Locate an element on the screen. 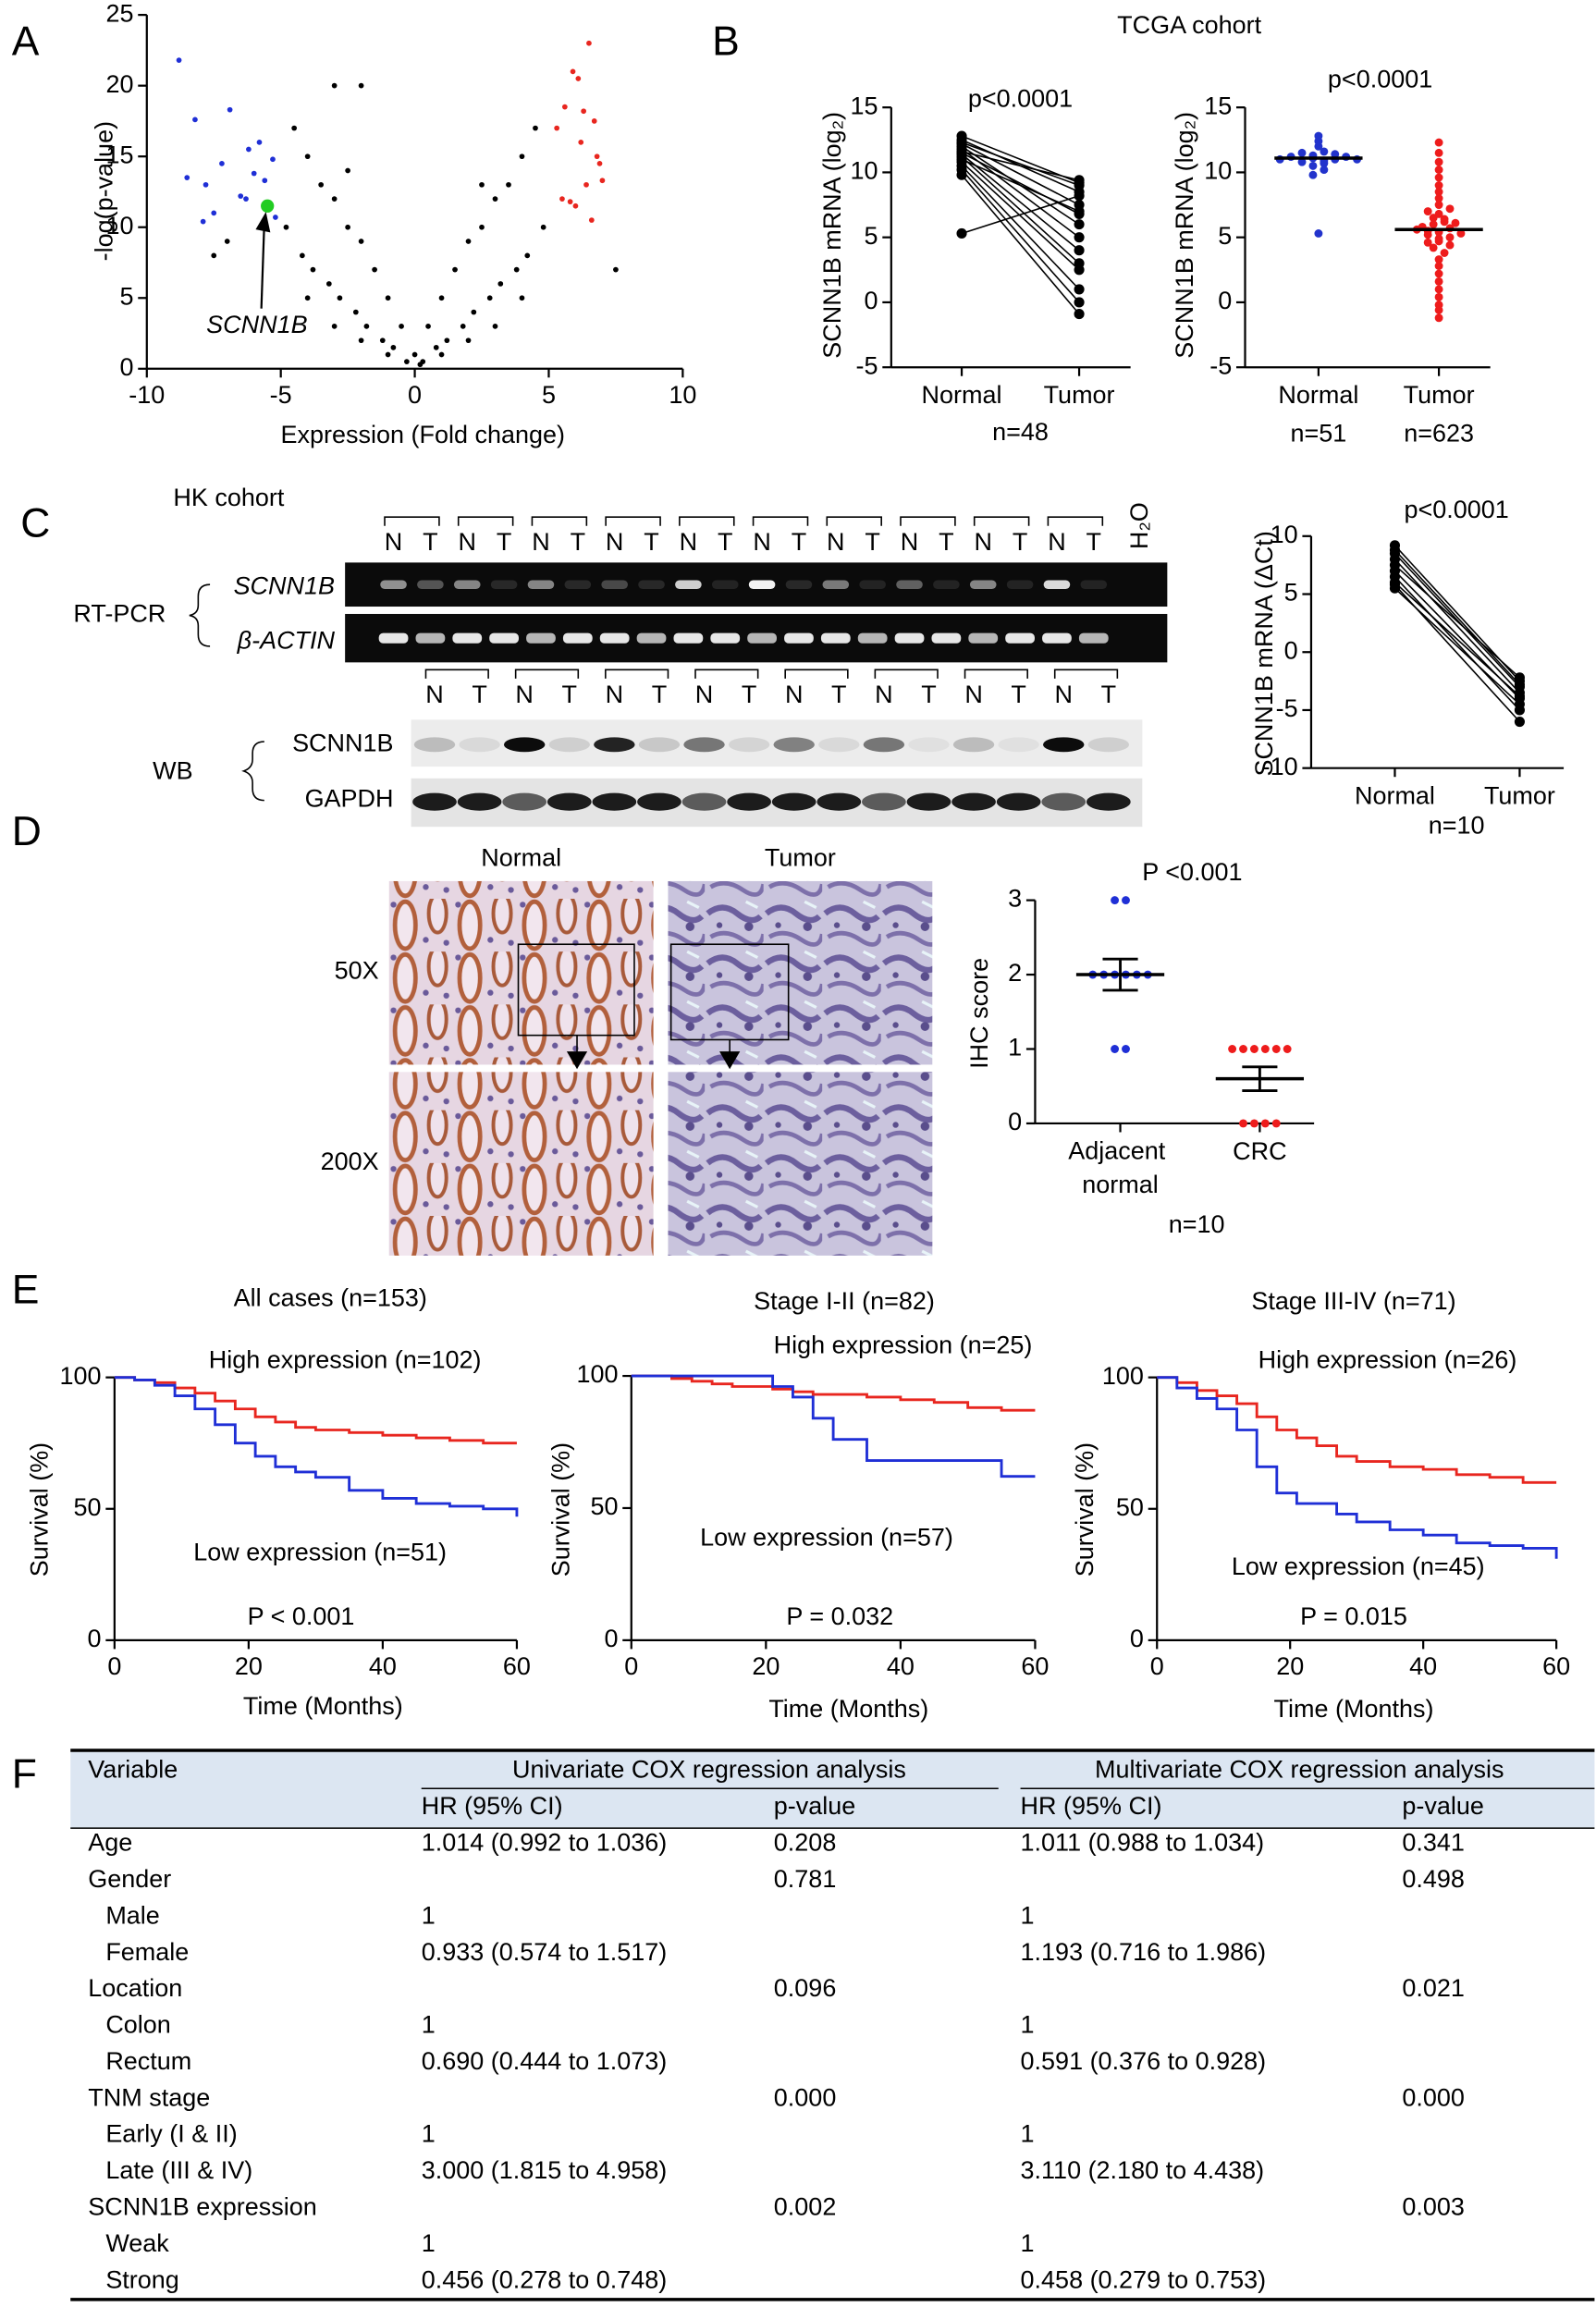  y-tick-label: 50 is located at coordinates (88, 1507).